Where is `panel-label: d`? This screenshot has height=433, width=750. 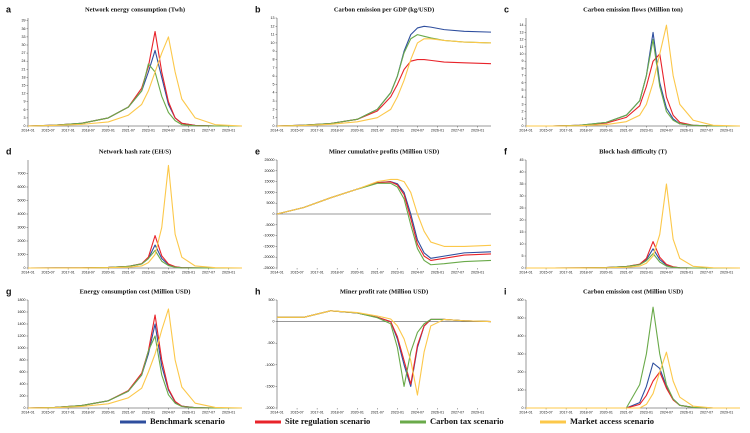 panel-label: d is located at coordinates (9, 151).